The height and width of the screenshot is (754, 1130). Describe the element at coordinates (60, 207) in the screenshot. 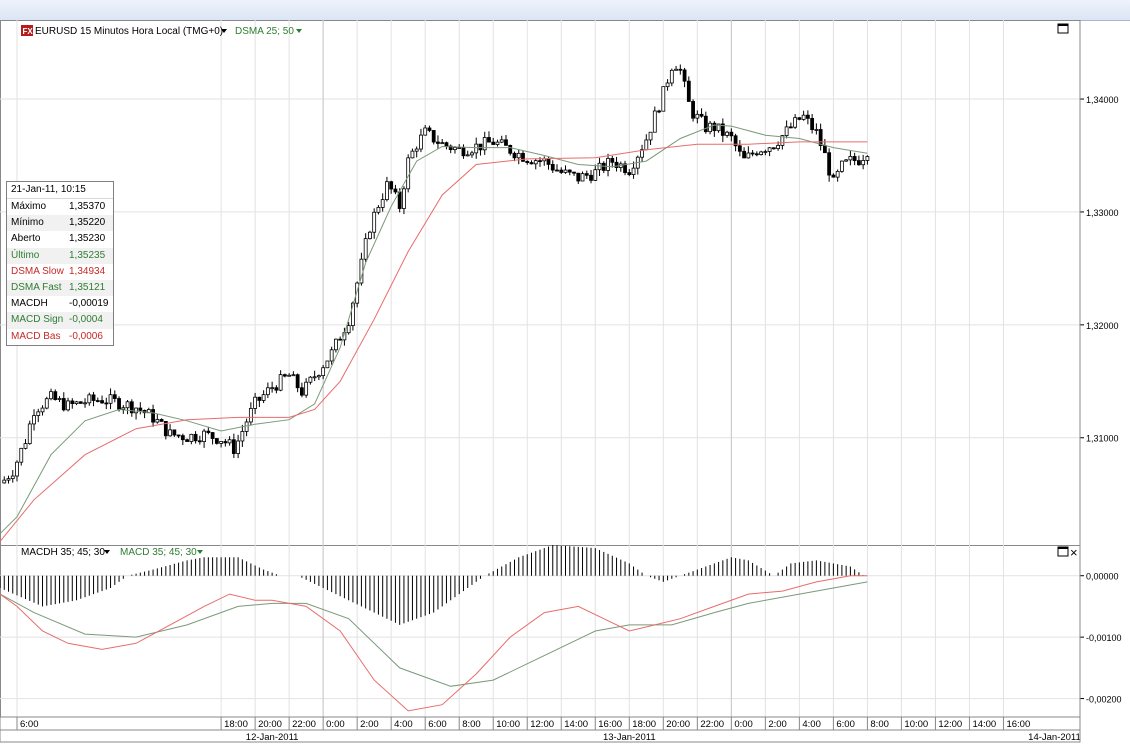

I see `data-window-row: Máximo 1,35370` at that location.